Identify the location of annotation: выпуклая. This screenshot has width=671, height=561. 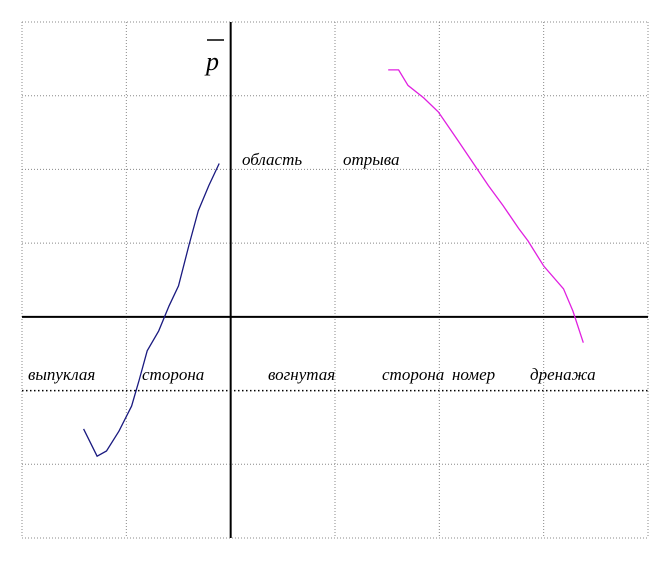
(61, 374).